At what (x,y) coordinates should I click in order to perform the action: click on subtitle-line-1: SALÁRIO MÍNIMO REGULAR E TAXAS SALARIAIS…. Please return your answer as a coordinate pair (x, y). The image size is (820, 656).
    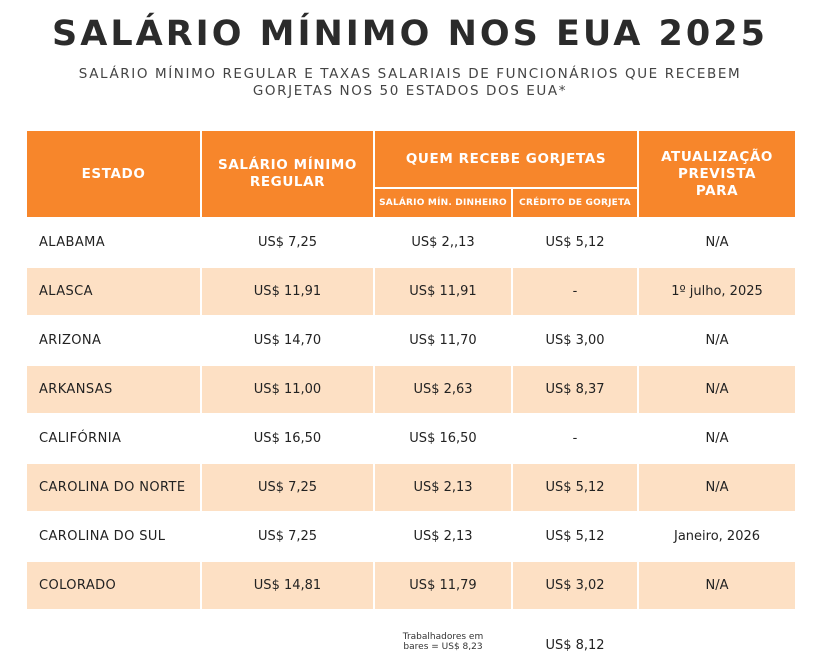
    Looking at the image, I should click on (410, 74).